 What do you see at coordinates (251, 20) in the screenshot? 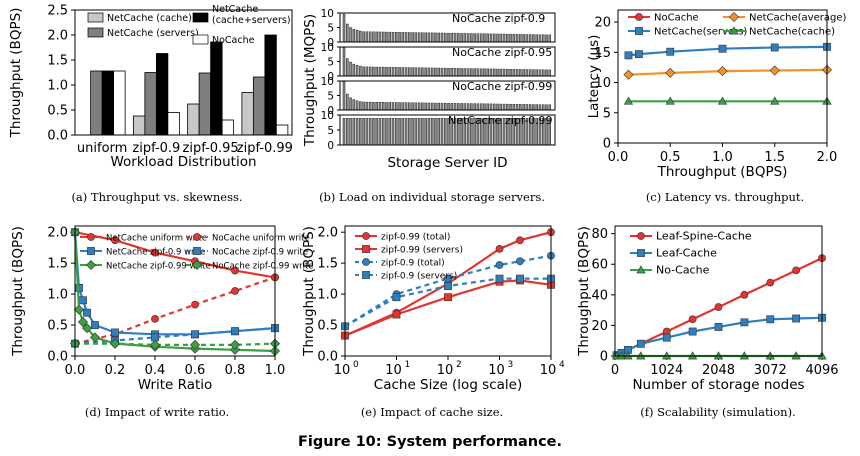
I see `a-legend-label: (cache+servers)` at bounding box center [251, 20].